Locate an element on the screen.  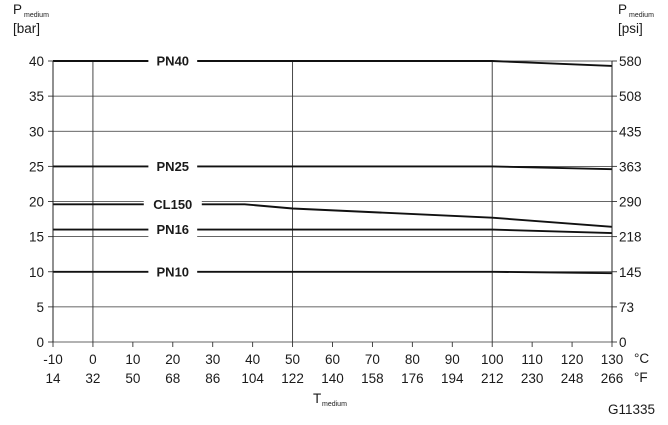
y-right-tick-label: 73 is located at coordinates (626, 307).